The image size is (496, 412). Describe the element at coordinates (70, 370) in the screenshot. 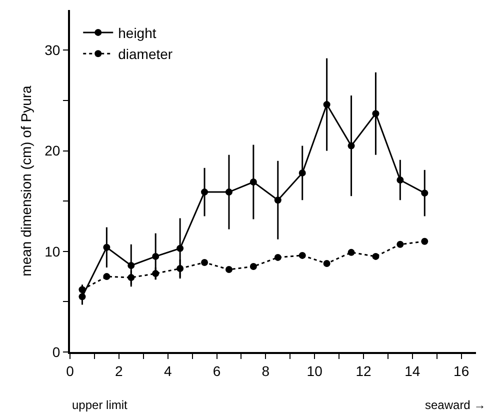

I see `x-tick-label: 0` at that location.